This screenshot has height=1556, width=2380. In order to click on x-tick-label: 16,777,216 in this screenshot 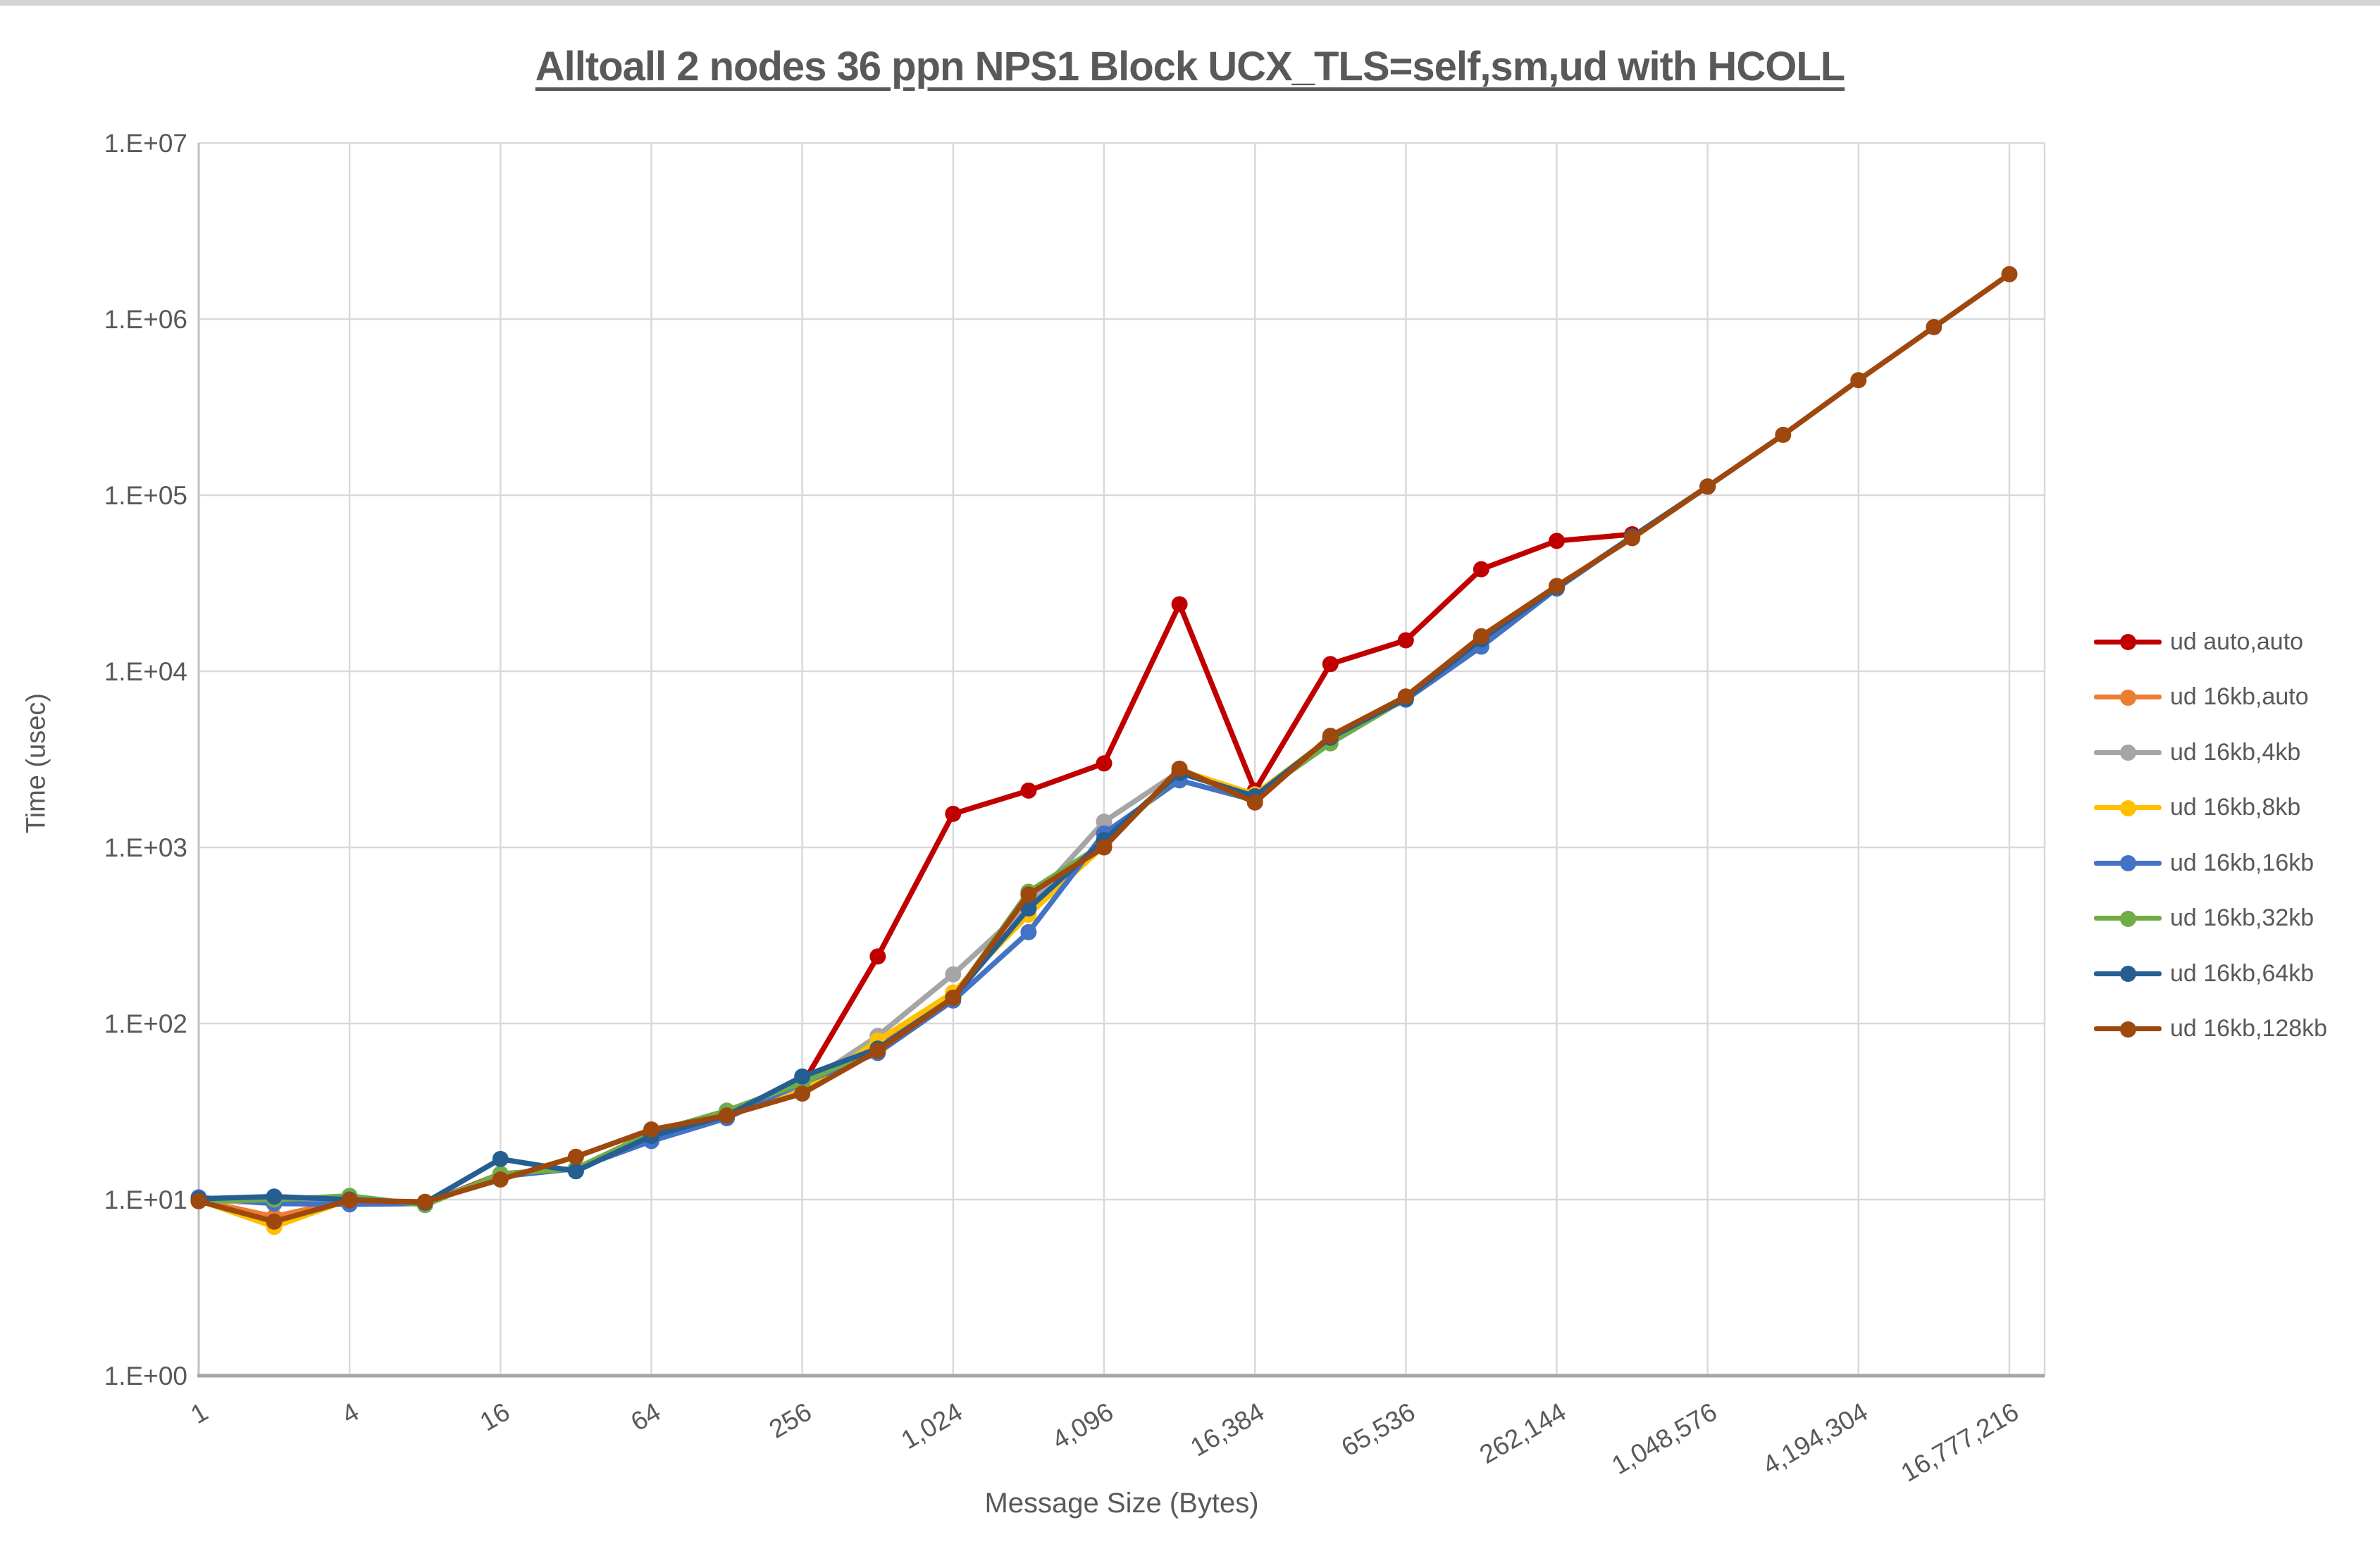, I will do `click(1959, 1442)`.